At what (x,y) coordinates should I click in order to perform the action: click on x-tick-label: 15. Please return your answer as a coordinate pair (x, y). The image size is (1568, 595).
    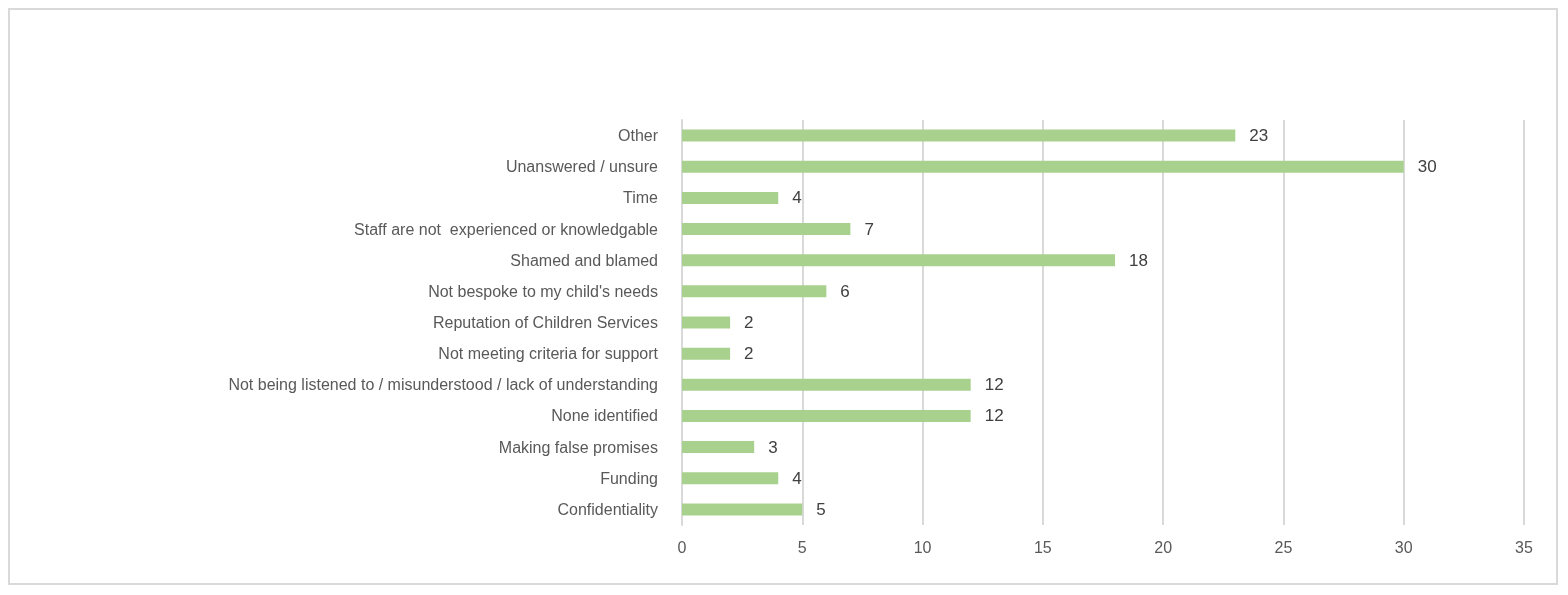
    Looking at the image, I should click on (1042, 547).